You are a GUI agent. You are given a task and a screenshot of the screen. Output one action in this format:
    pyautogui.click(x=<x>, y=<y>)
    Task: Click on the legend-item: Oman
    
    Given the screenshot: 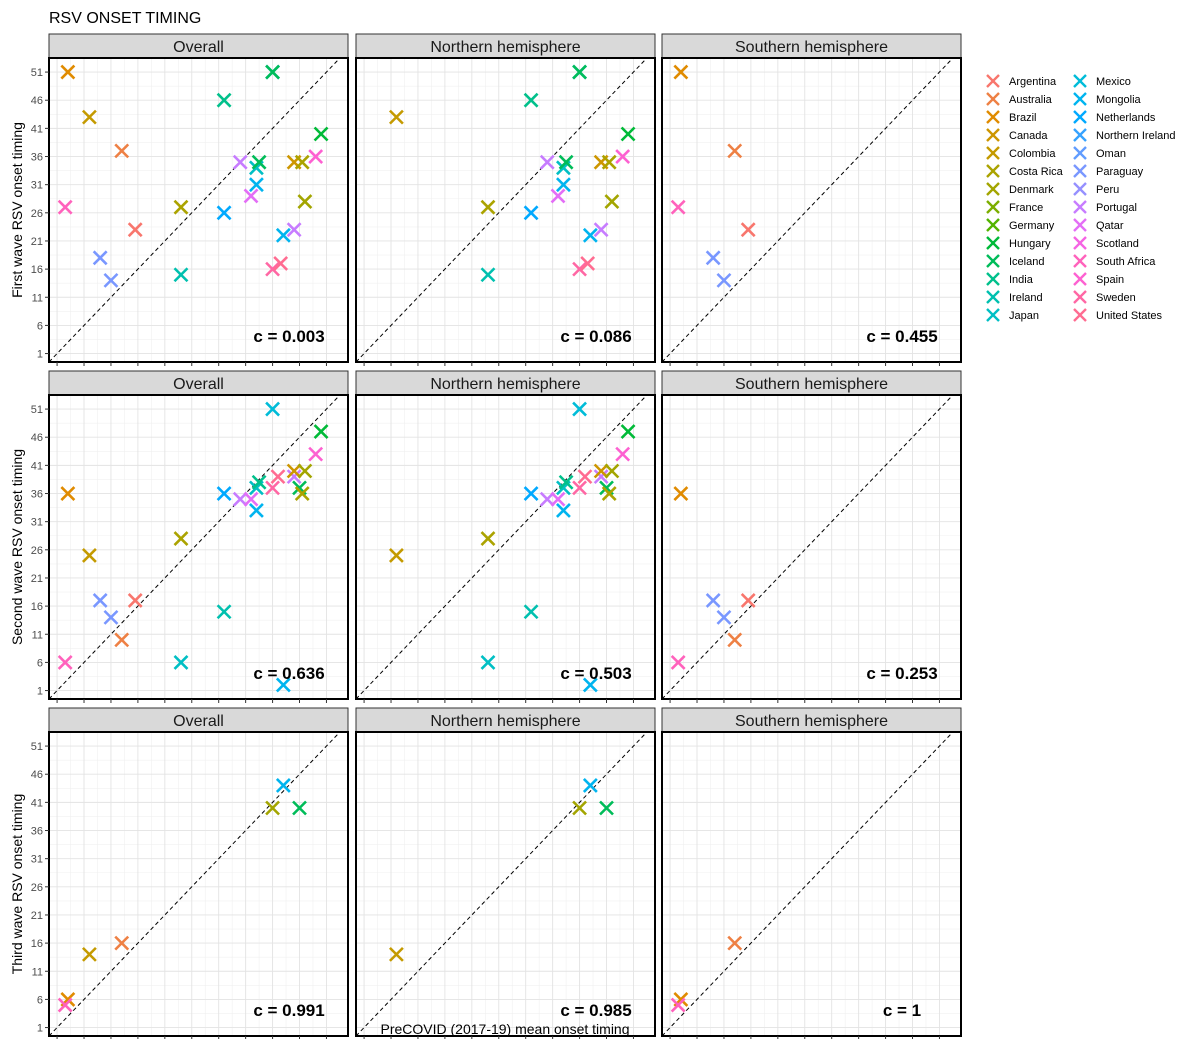 What is the action you would take?
    pyautogui.click(x=1099, y=153)
    